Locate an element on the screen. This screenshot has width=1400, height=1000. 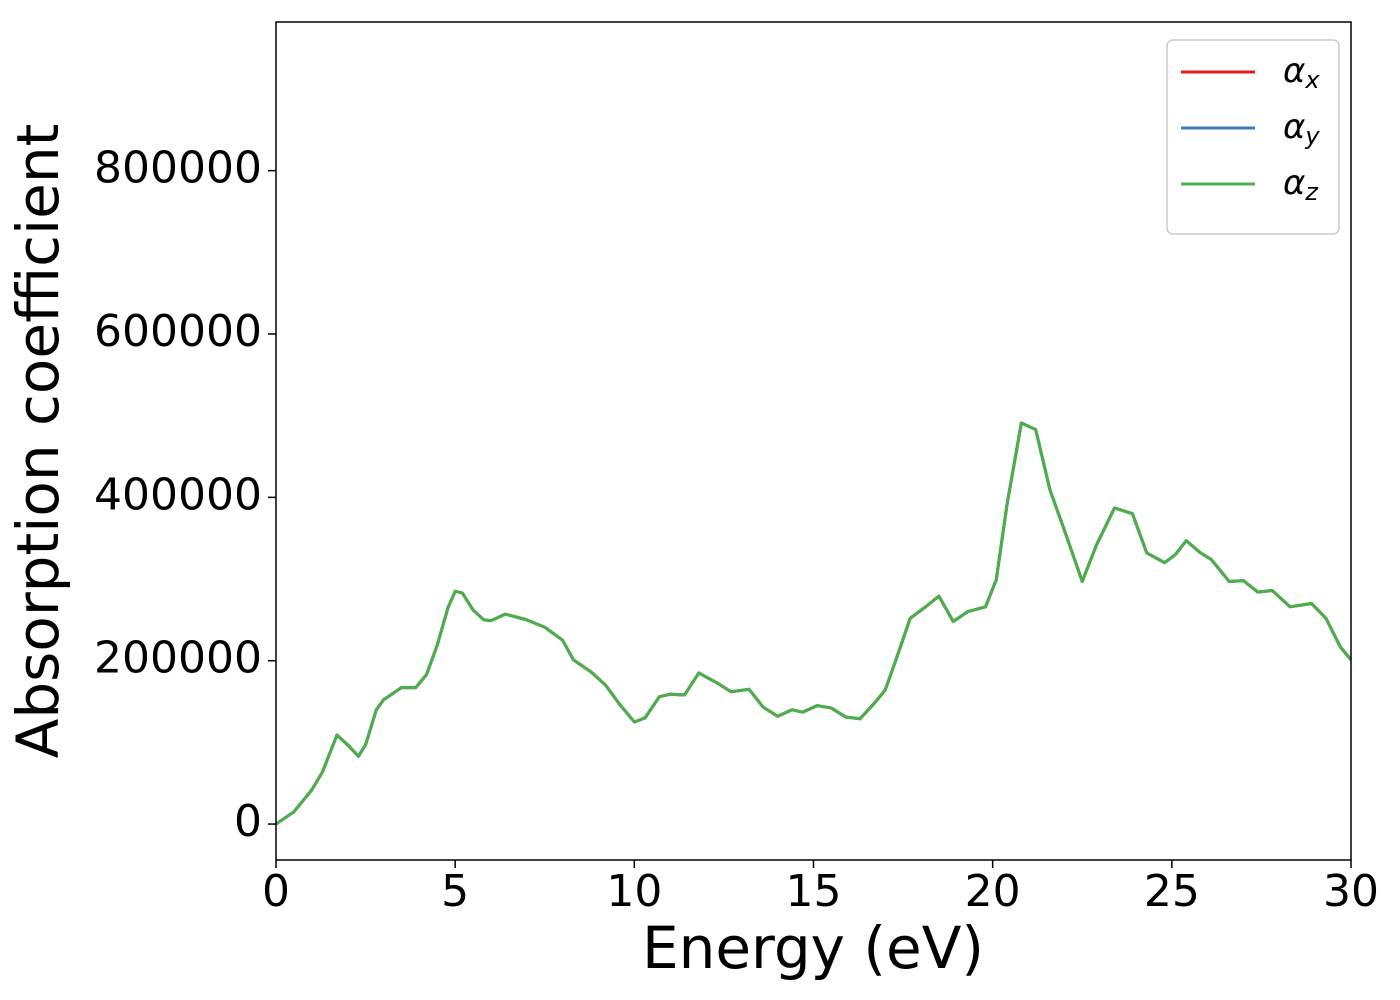
y-tick-label: 0 is located at coordinates (248, 821).